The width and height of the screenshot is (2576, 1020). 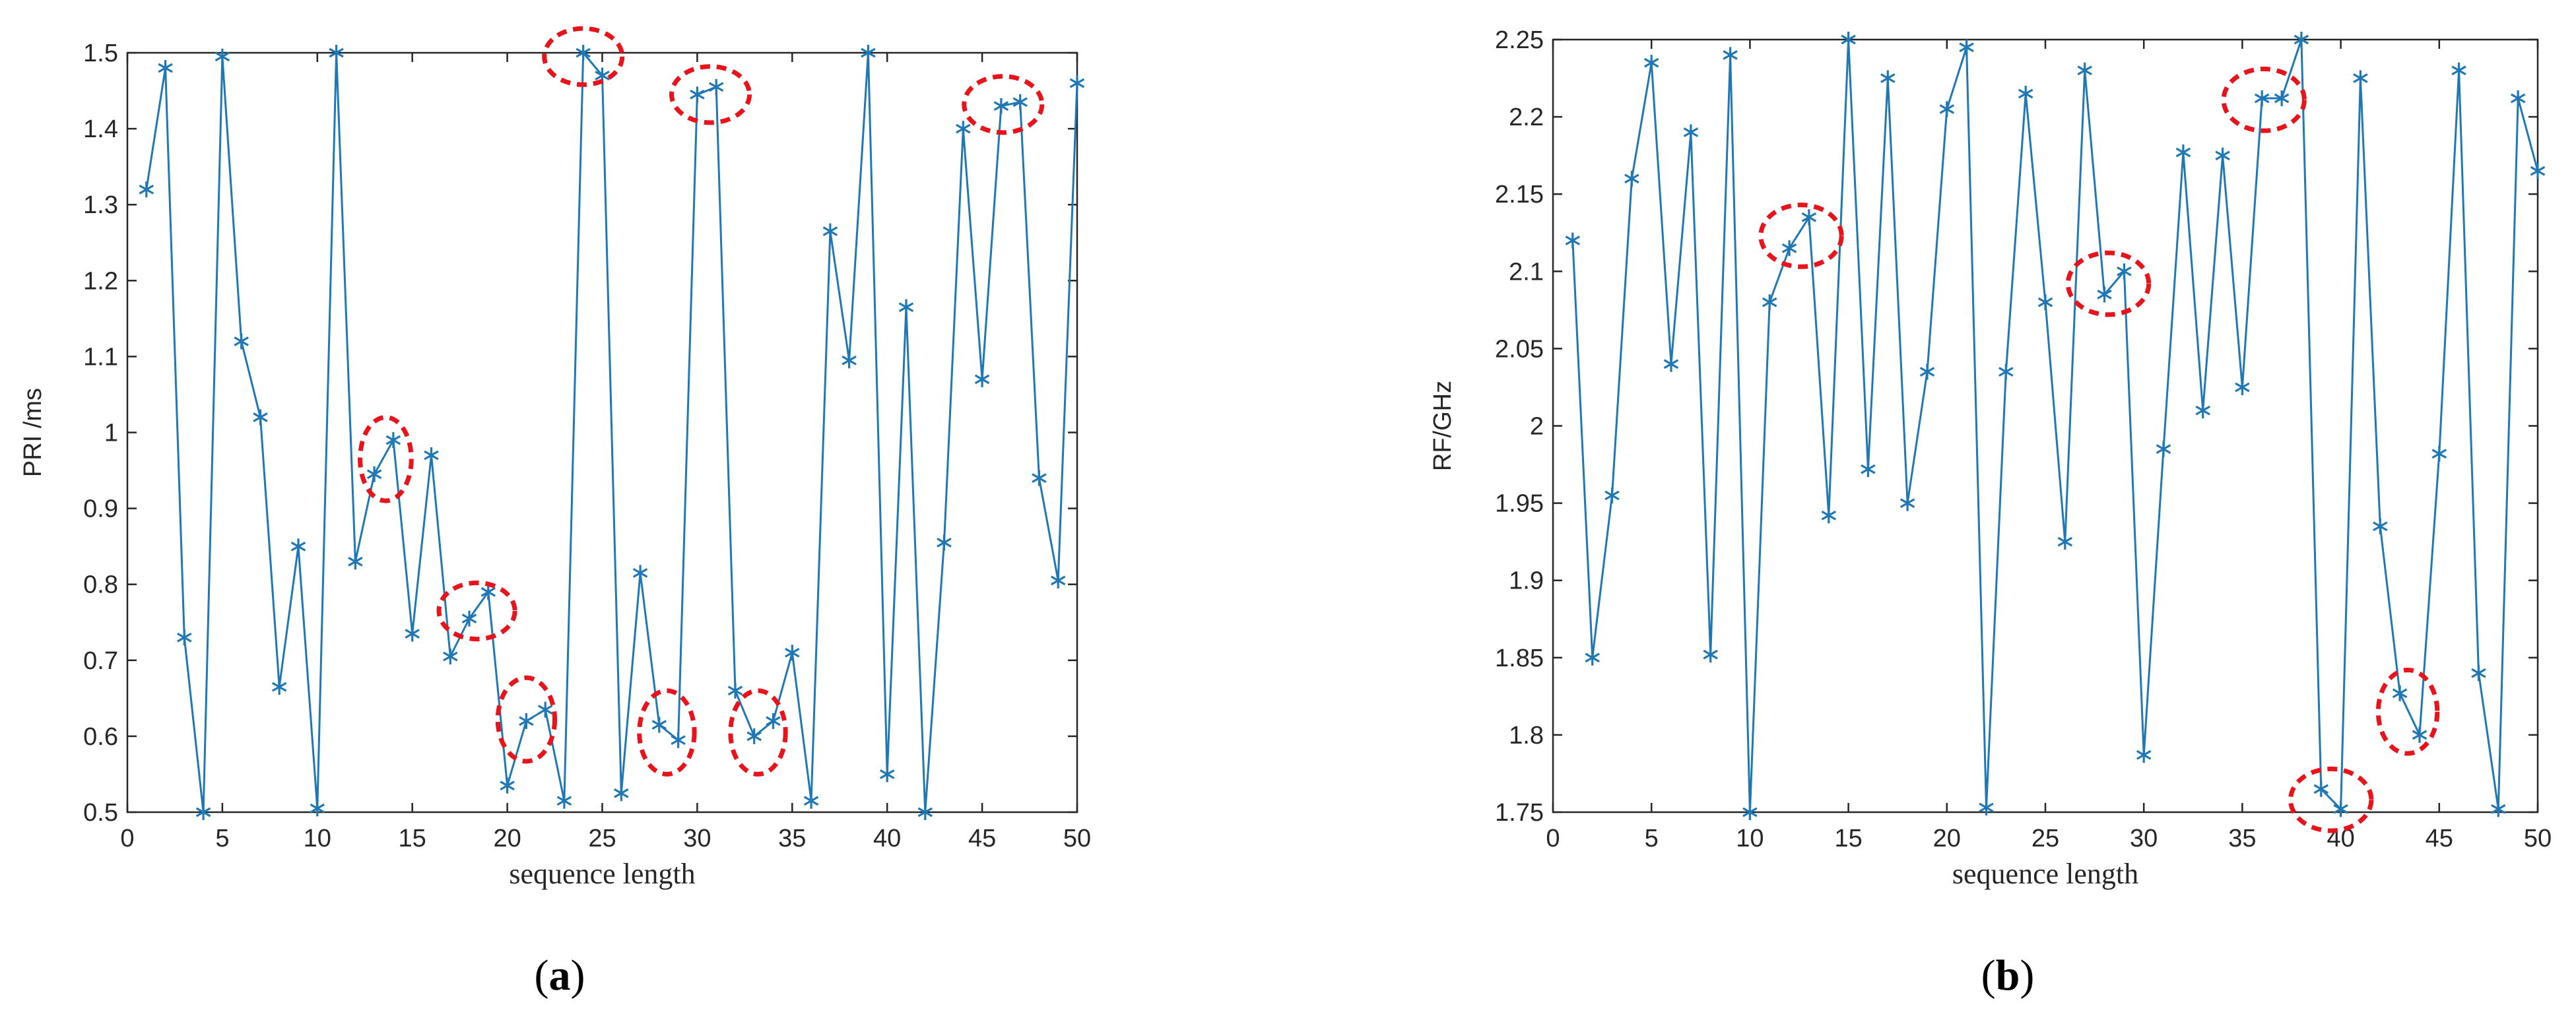 I want to click on y-tick-label: 2.25, so click(x=1519, y=40).